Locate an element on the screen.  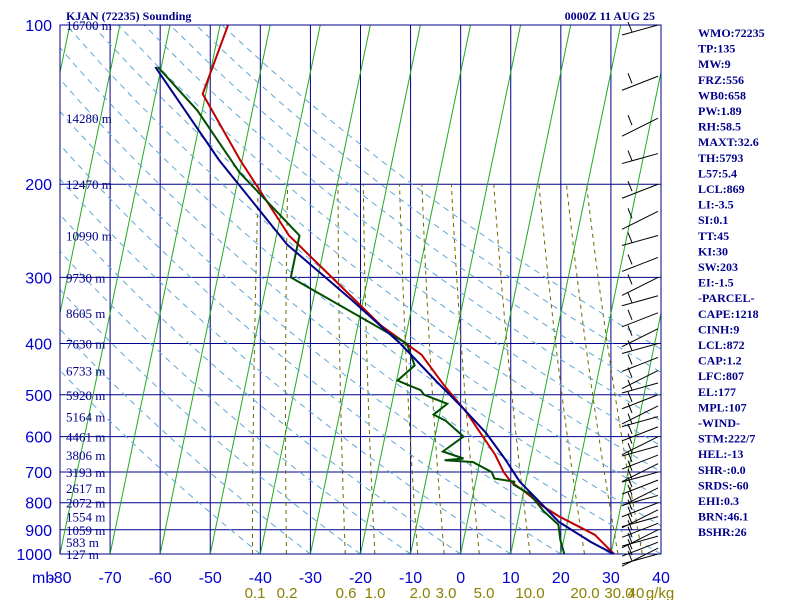
height-label: 2617 m is located at coordinates (85, 488).